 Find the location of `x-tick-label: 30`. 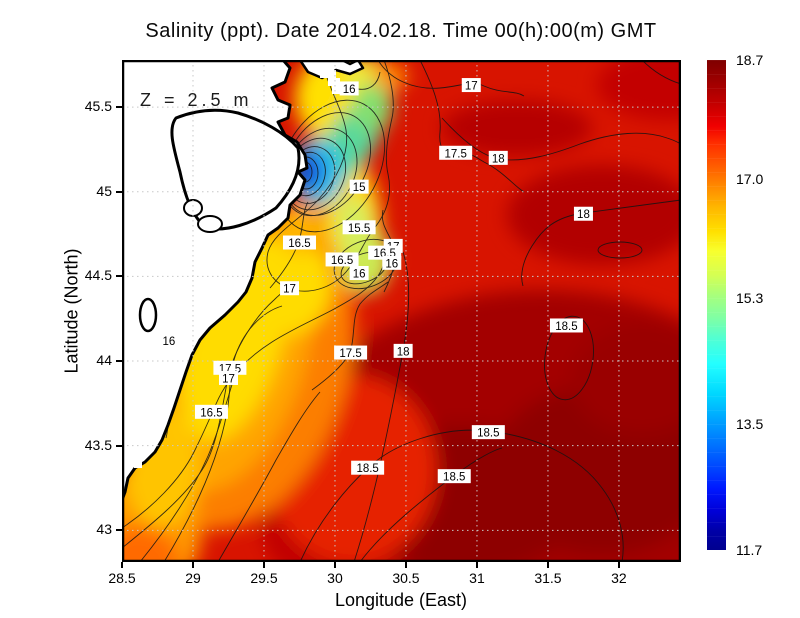

x-tick-label: 30 is located at coordinates (335, 578).